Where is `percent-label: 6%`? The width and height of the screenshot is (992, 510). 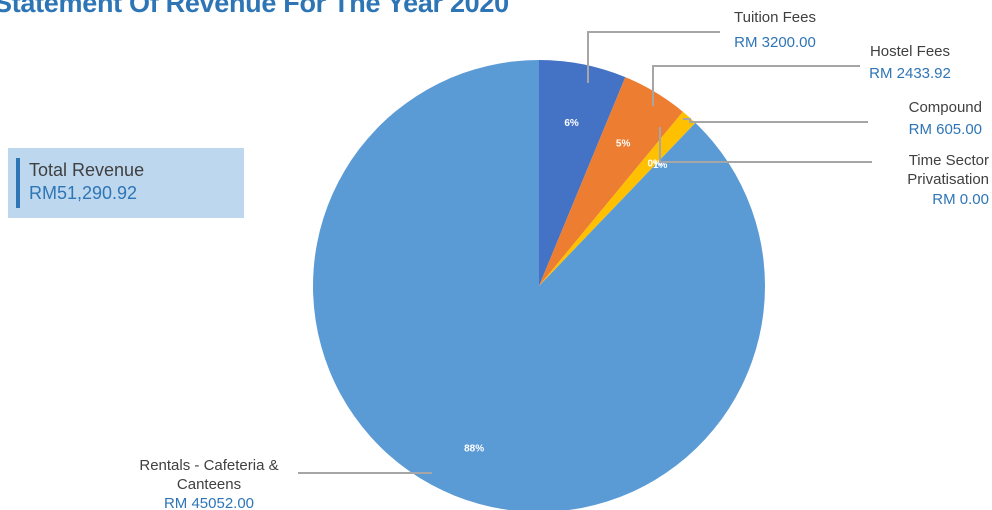
percent-label: 6% is located at coordinates (571, 123).